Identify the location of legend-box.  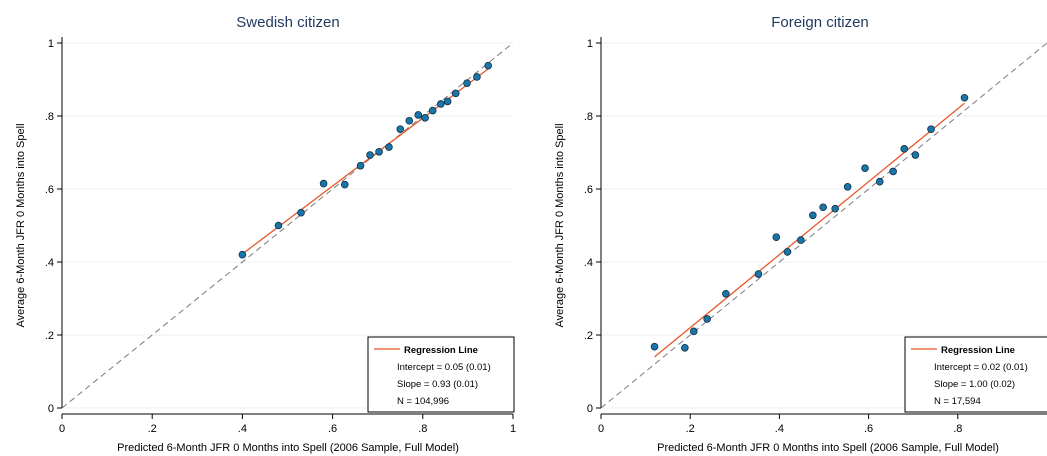
(975, 374).